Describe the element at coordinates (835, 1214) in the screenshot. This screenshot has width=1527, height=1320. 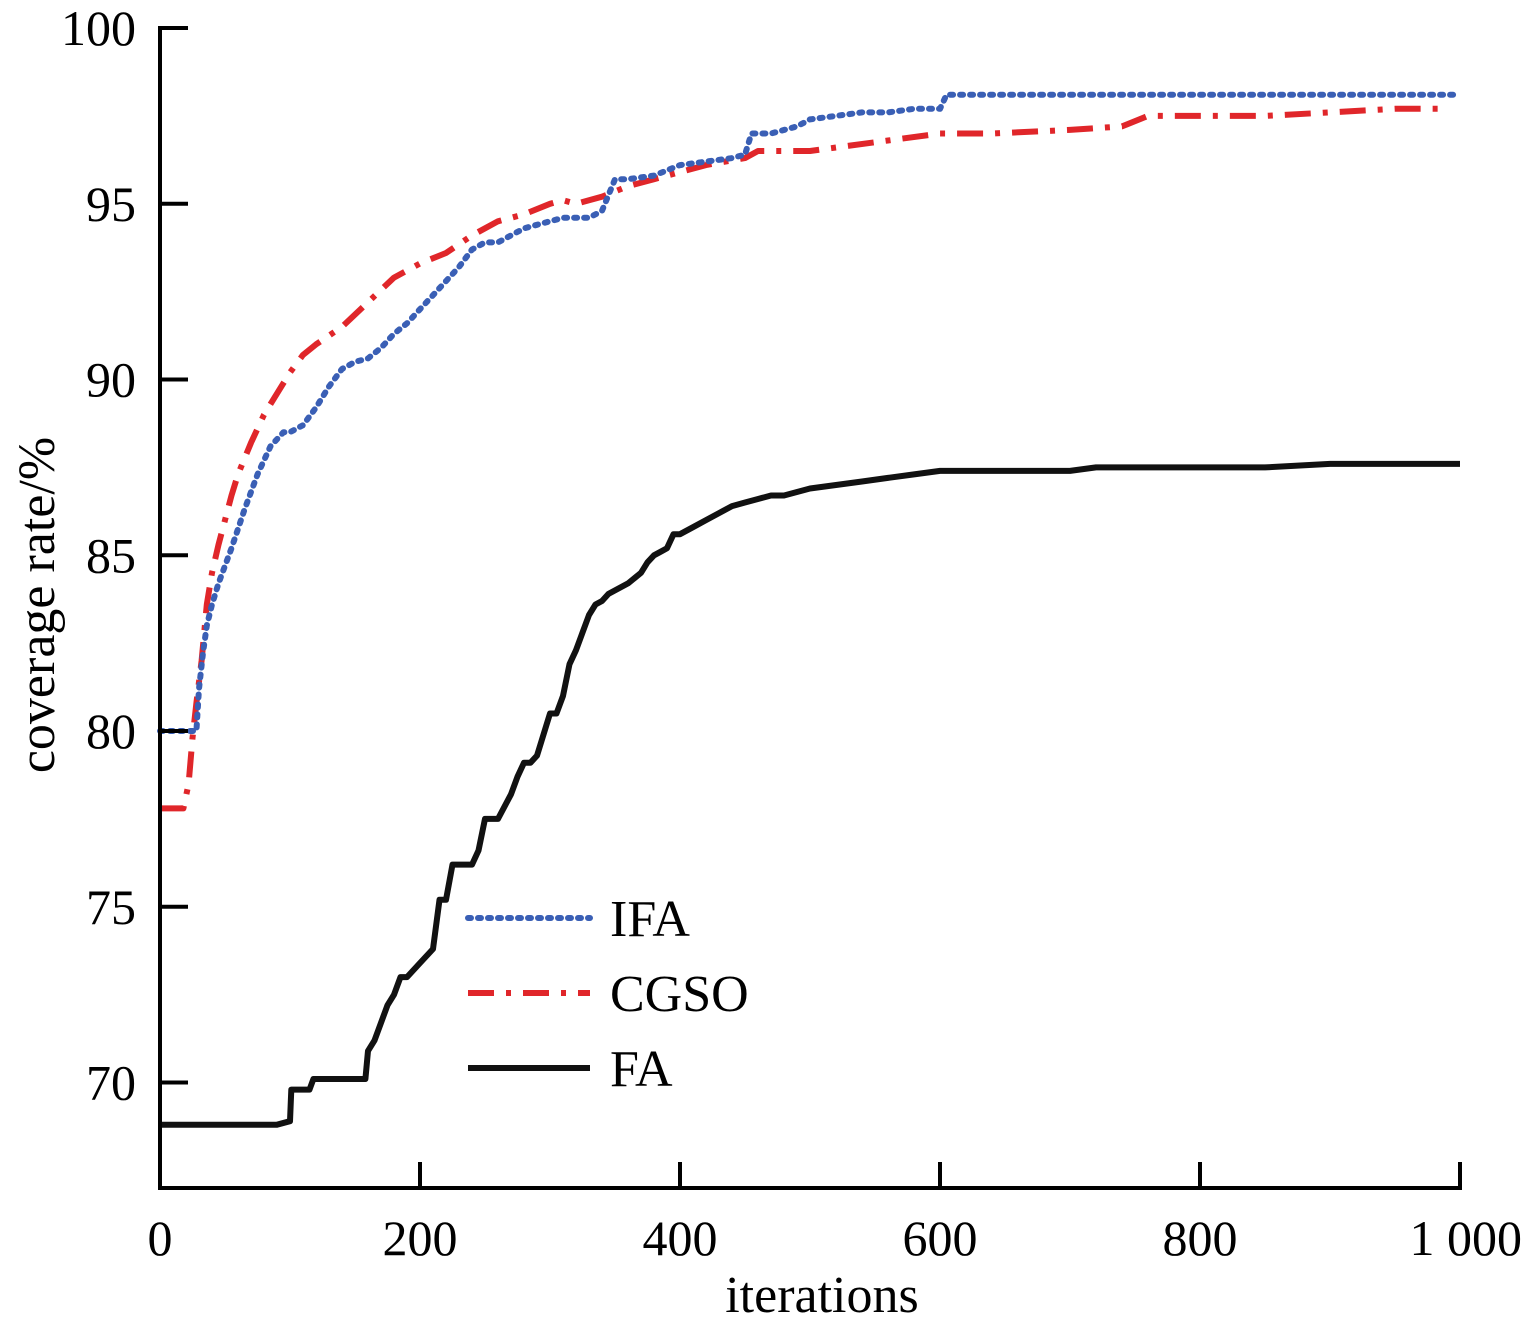
I see `x-ticks: 0 200 400 600 800 1 000` at that location.